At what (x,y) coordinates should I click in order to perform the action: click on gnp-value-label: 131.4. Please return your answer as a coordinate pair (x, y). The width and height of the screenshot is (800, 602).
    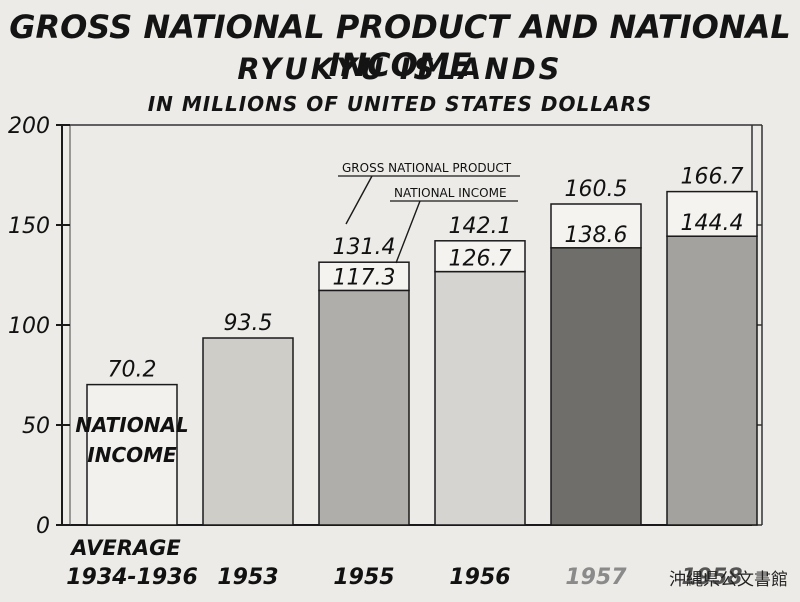
    Looking at the image, I should click on (364, 247).